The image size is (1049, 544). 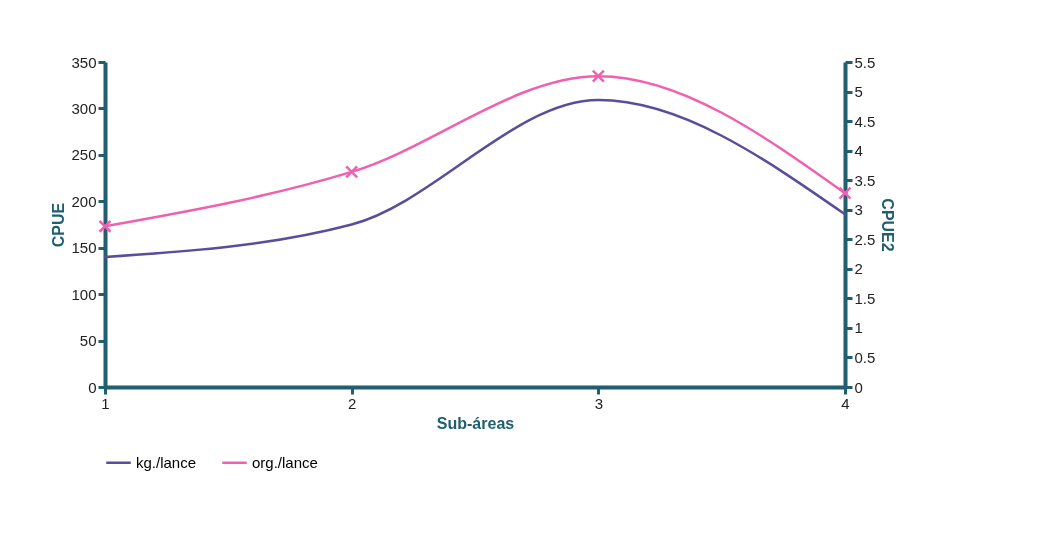 What do you see at coordinates (88, 341) in the screenshot?
I see `y-tick-label: 50` at bounding box center [88, 341].